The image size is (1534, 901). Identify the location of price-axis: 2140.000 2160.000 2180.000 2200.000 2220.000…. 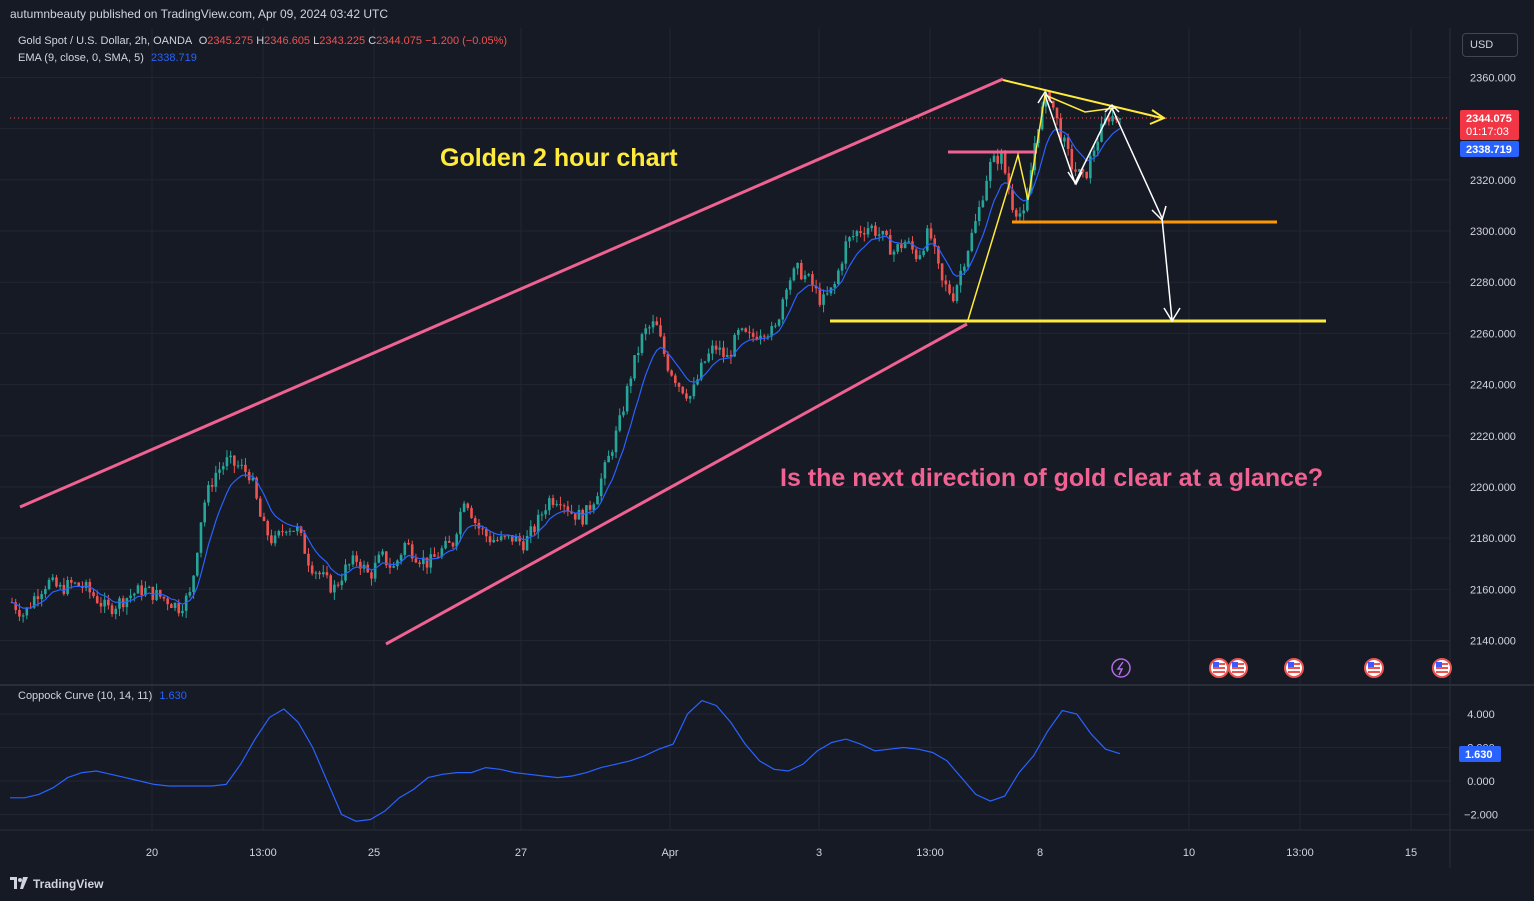
(1493, 360).